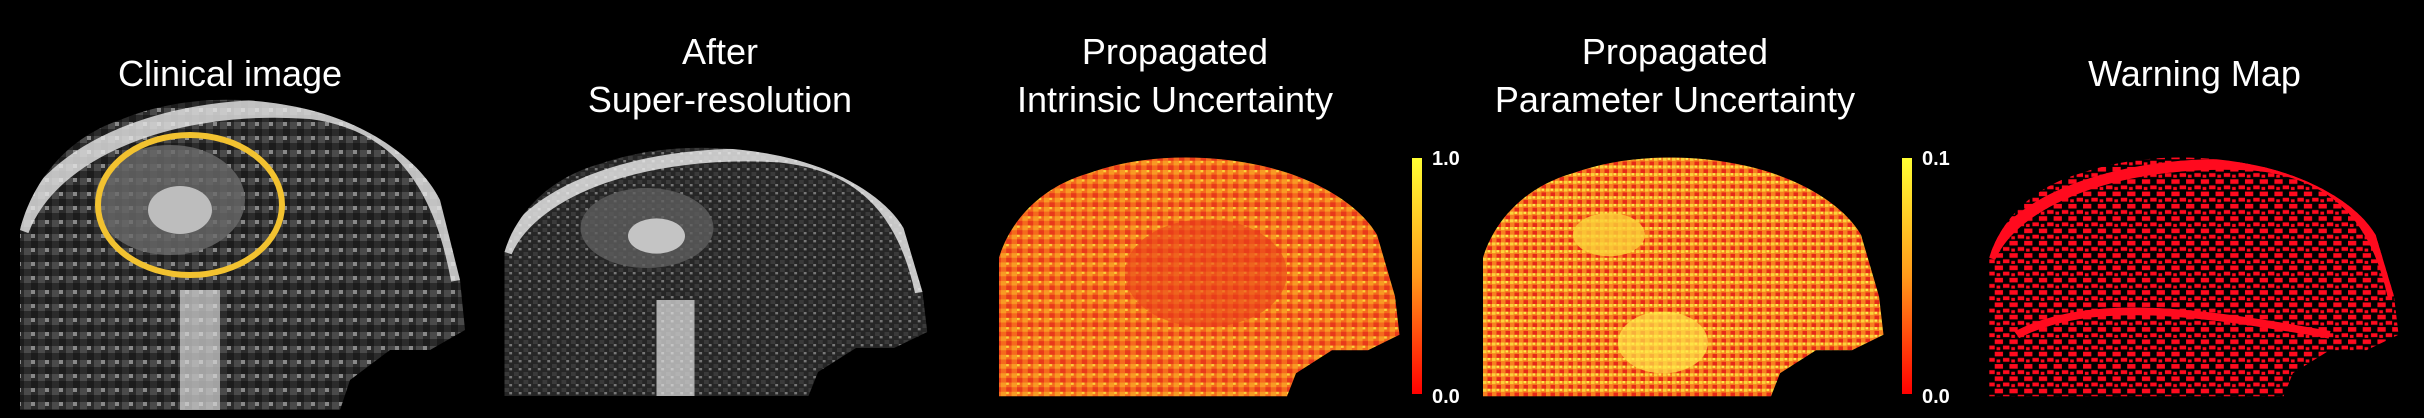 The width and height of the screenshot is (2424, 418). Describe the element at coordinates (190, 205) in the screenshot. I see `highlight-ellipse` at that location.